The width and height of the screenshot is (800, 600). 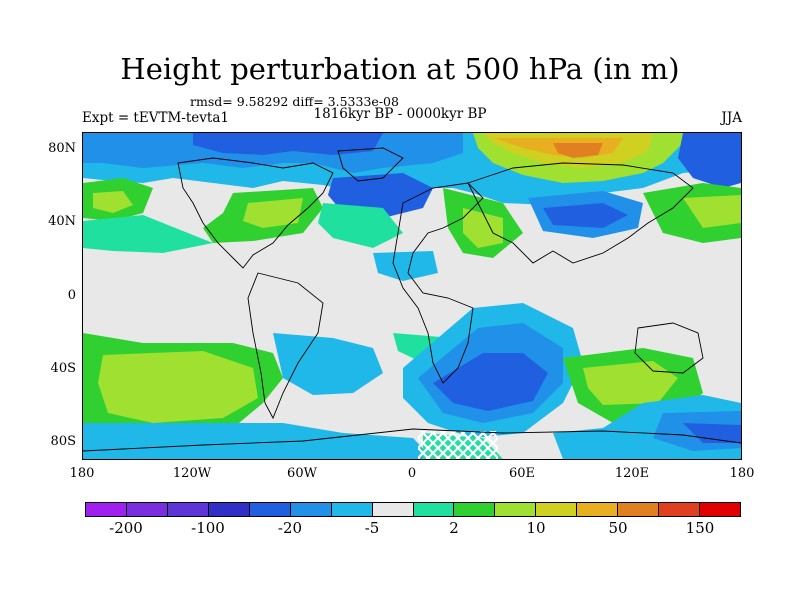 I want to click on map-title: Height perturbation at 500 hPa (in m), so click(x=400, y=69).